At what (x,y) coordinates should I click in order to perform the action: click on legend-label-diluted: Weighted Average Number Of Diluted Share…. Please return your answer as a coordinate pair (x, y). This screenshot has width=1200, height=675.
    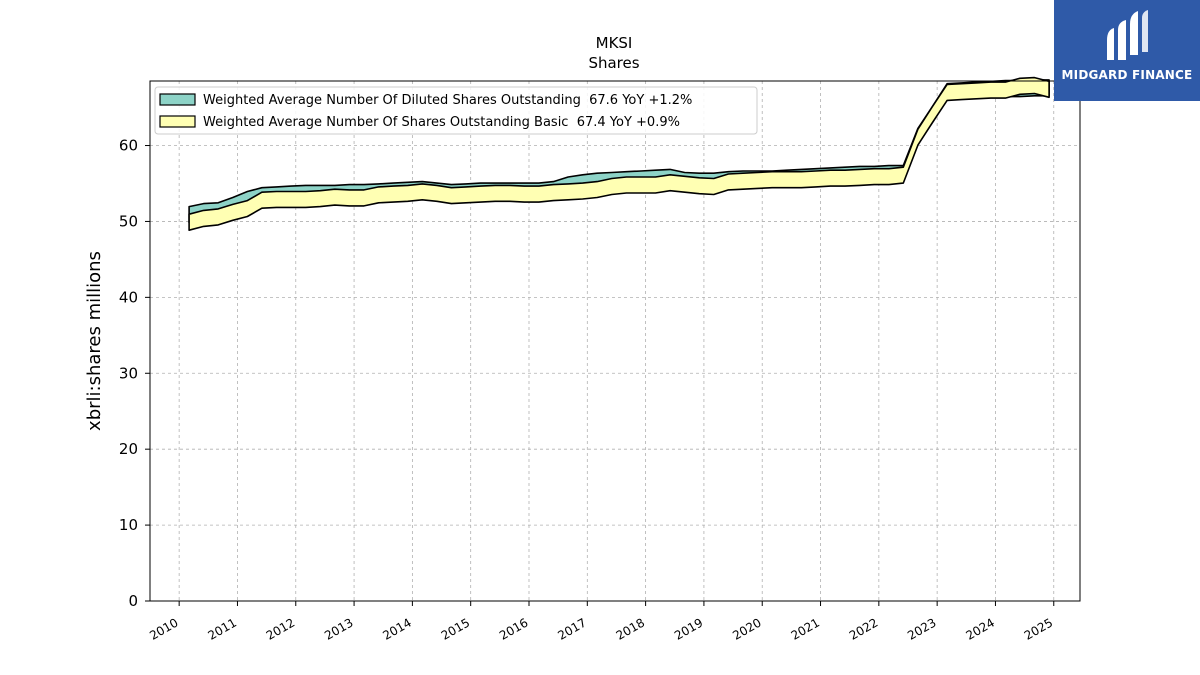
    Looking at the image, I should click on (447, 100).